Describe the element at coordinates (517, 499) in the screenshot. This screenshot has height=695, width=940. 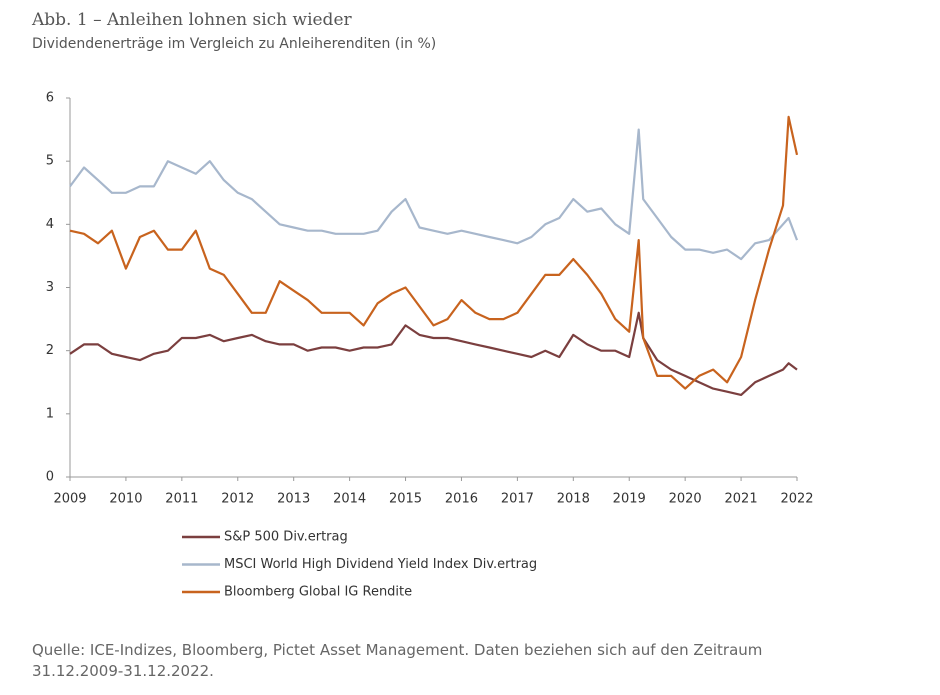
I see `x-tick-label: 2017` at that location.